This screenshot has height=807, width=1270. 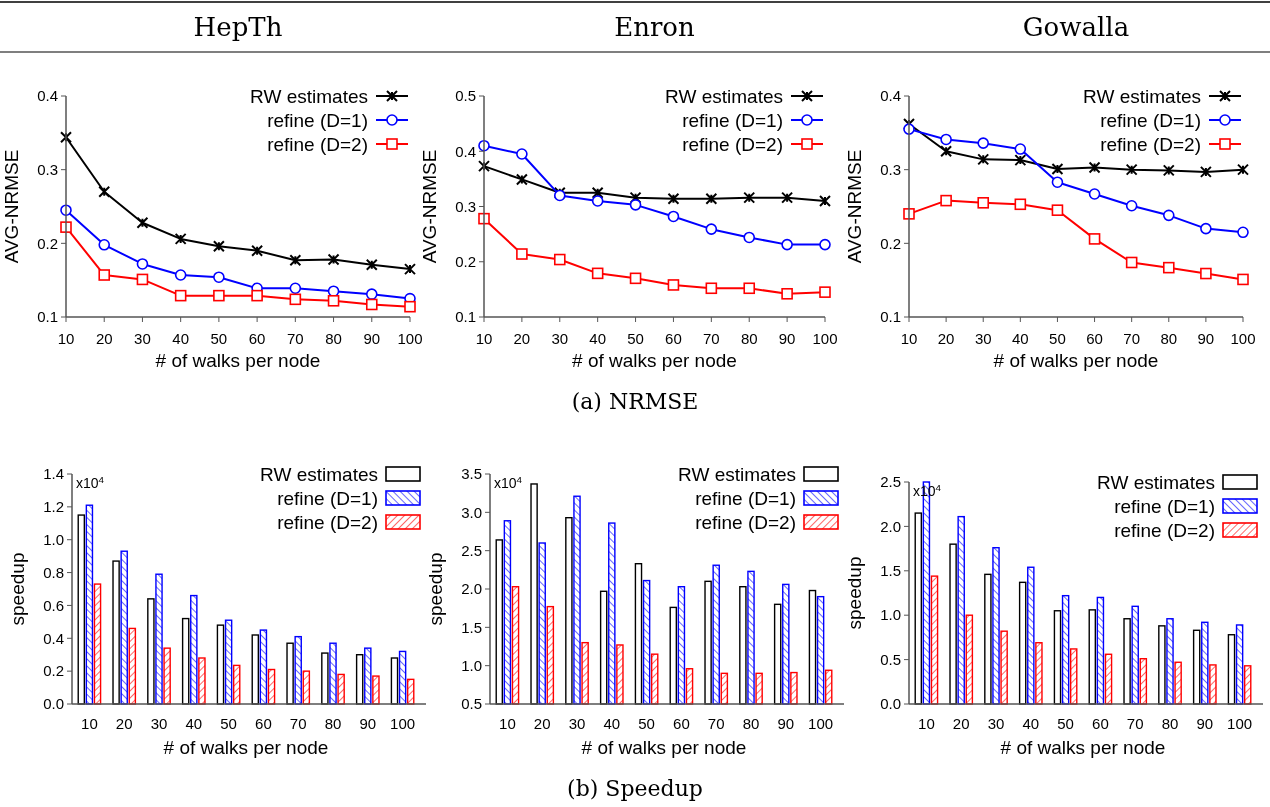 What do you see at coordinates (53, 507) in the screenshot?
I see `y-tick-label: 1.2` at bounding box center [53, 507].